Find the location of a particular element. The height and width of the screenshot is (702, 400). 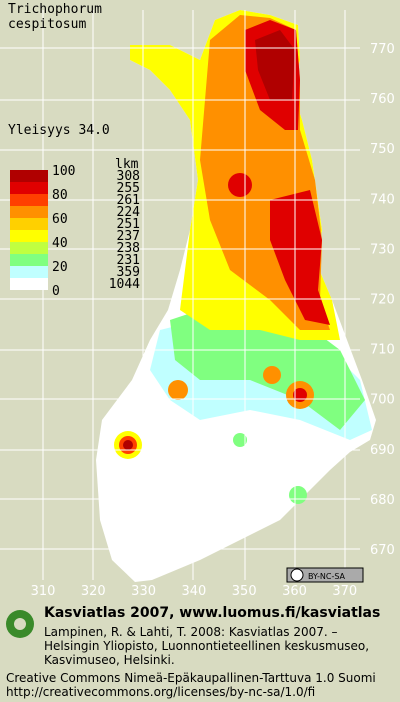

legend-scale-label: 20 is located at coordinates (60, 267).